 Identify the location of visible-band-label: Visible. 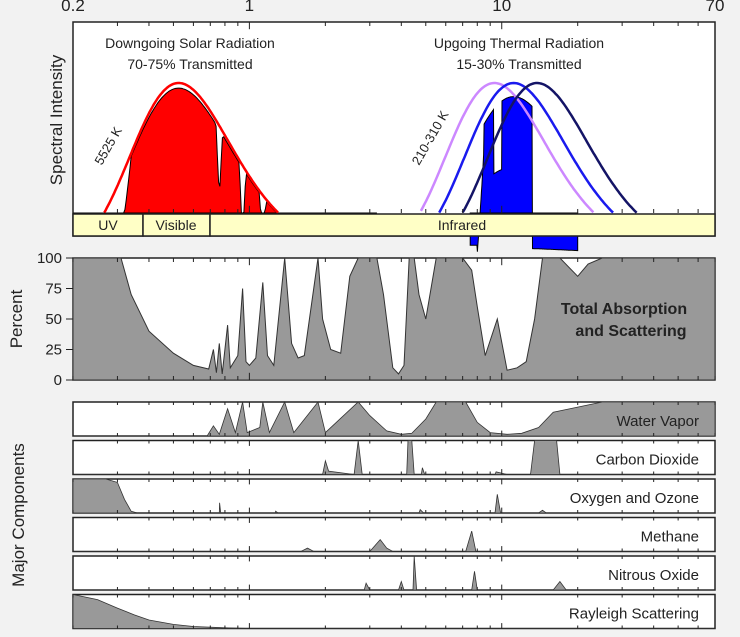
(176, 225).